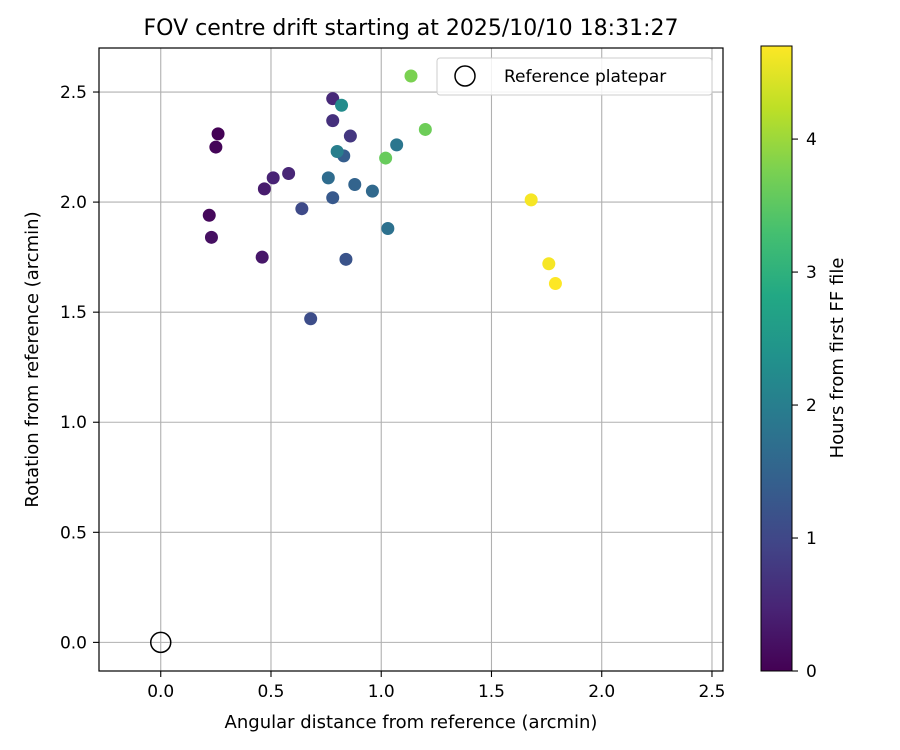 This screenshot has height=750, width=900. I want to click on legend-box, so click(574, 76).